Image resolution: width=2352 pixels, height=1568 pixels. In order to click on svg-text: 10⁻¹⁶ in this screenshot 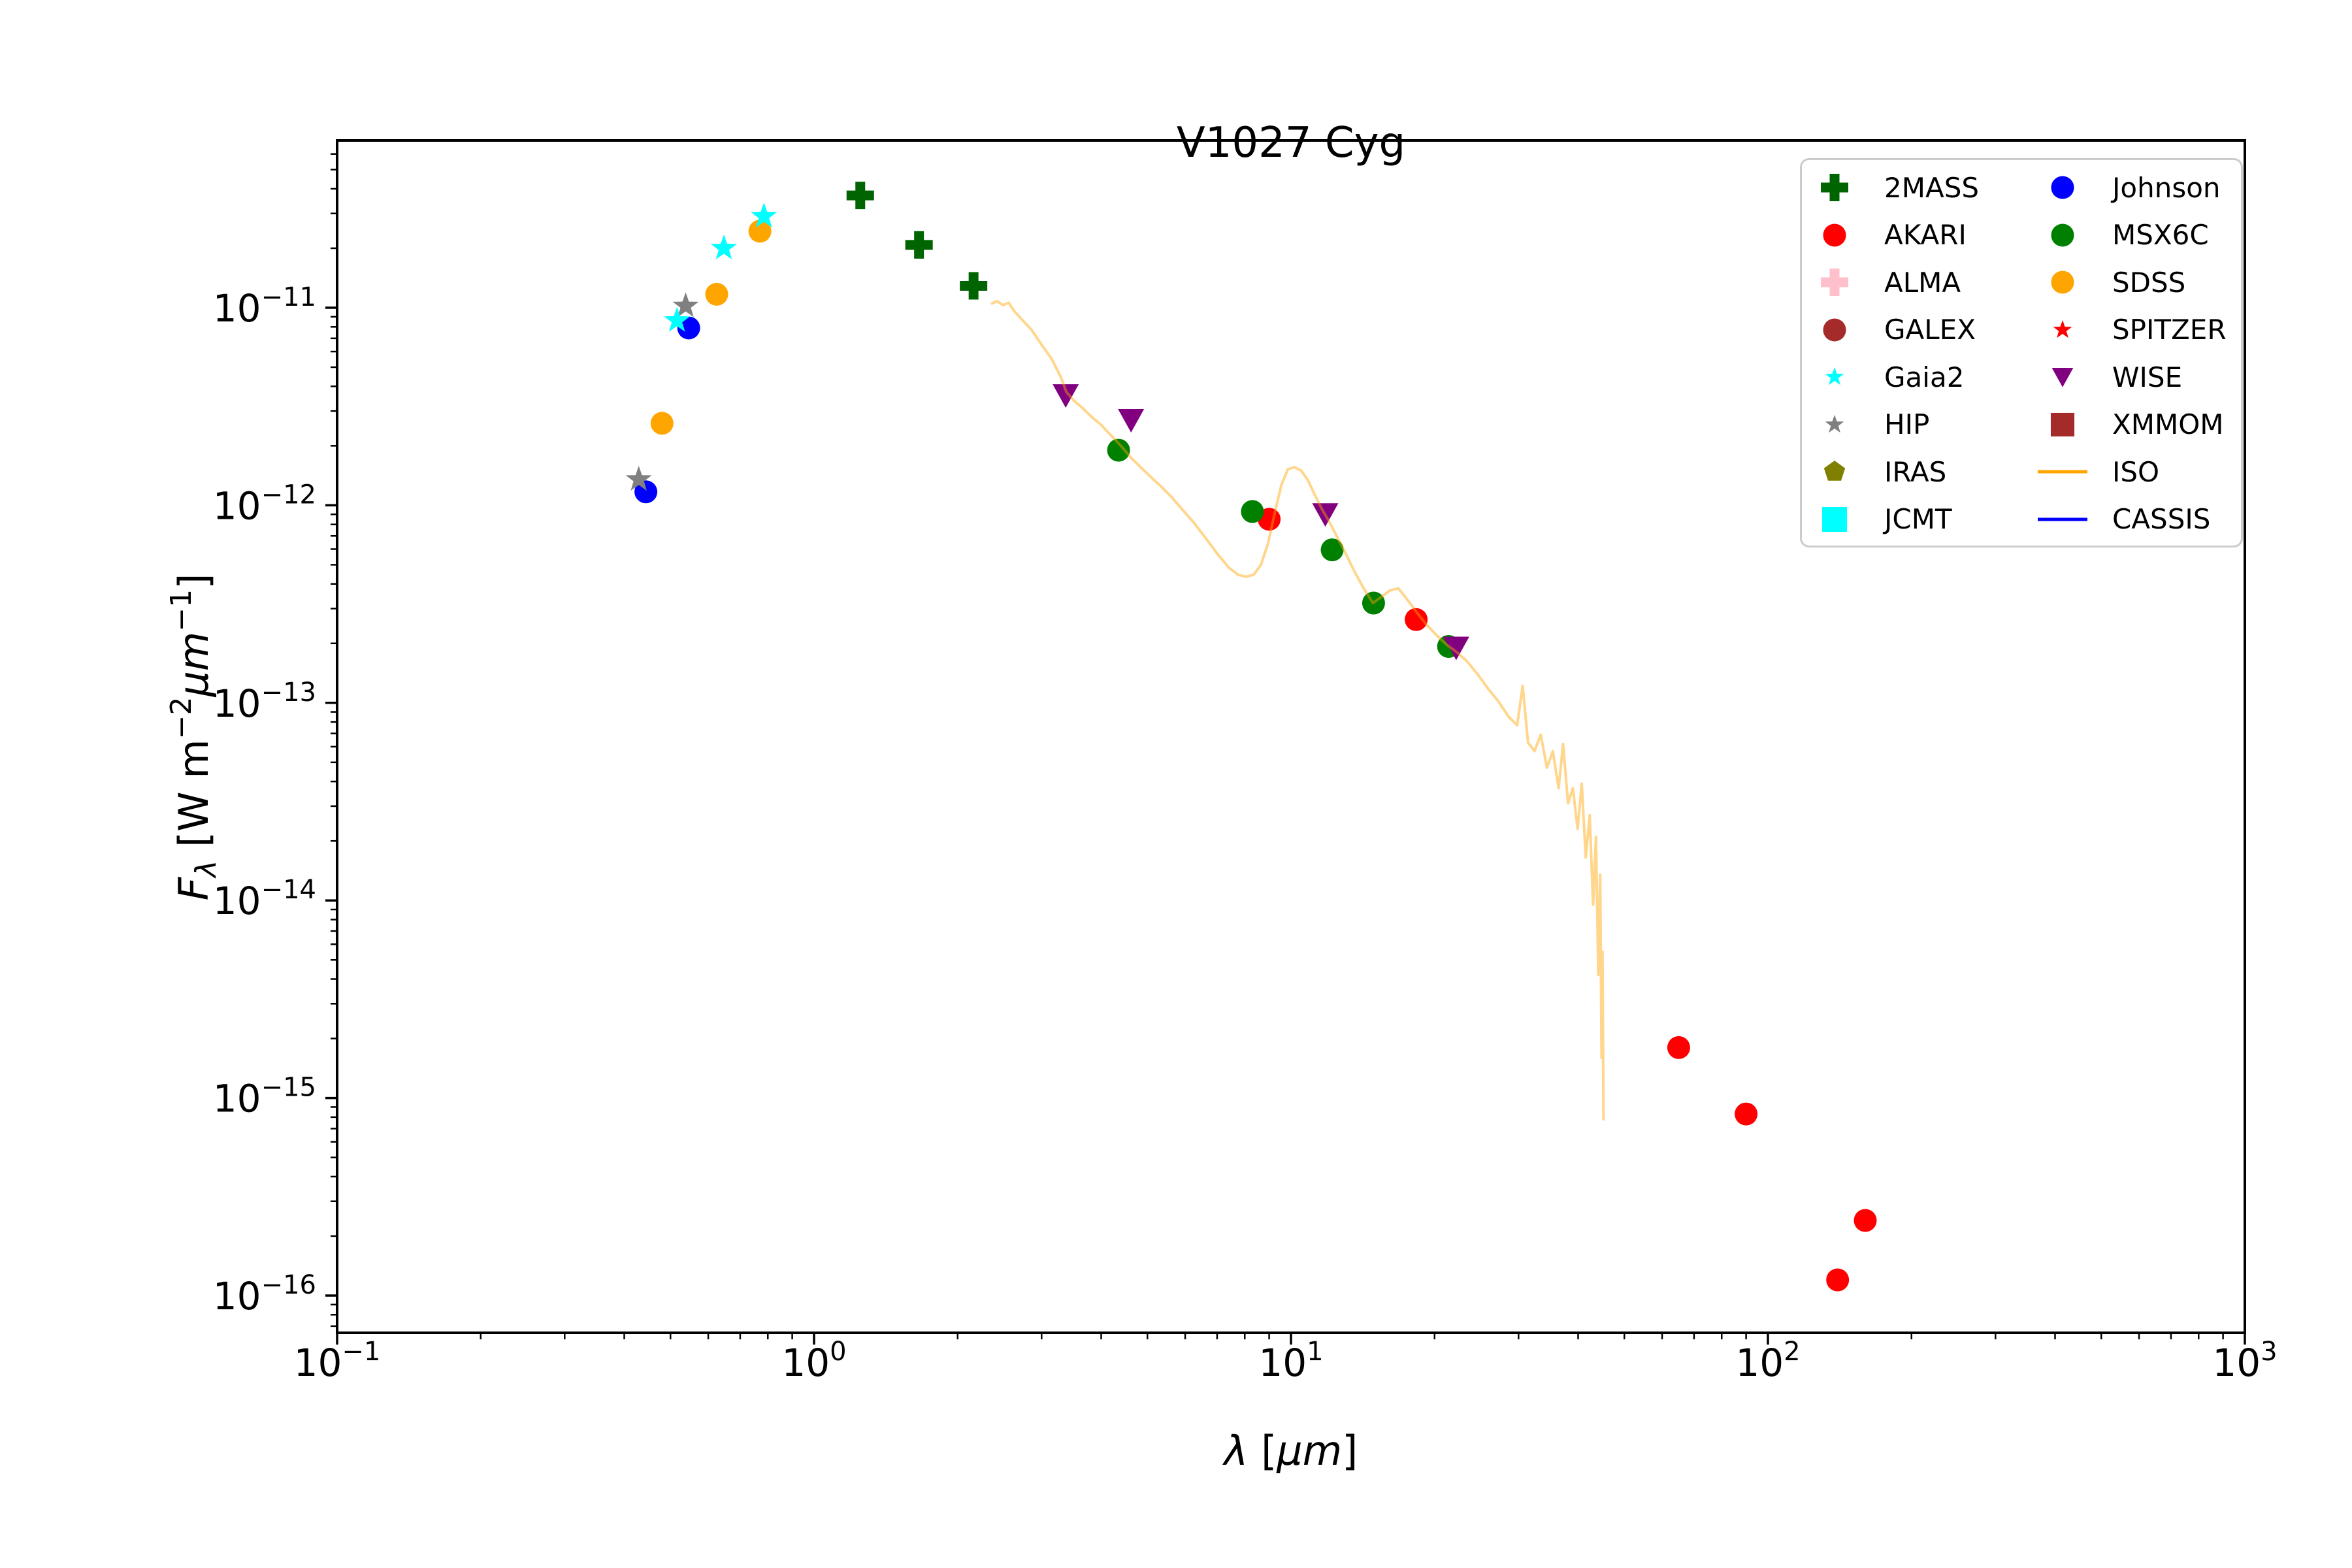, I will do `click(264, 1294)`.